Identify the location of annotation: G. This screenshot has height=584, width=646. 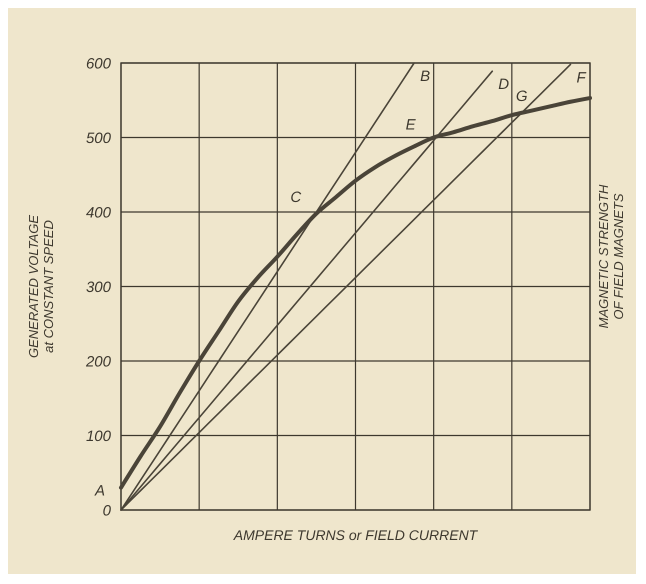
(522, 97).